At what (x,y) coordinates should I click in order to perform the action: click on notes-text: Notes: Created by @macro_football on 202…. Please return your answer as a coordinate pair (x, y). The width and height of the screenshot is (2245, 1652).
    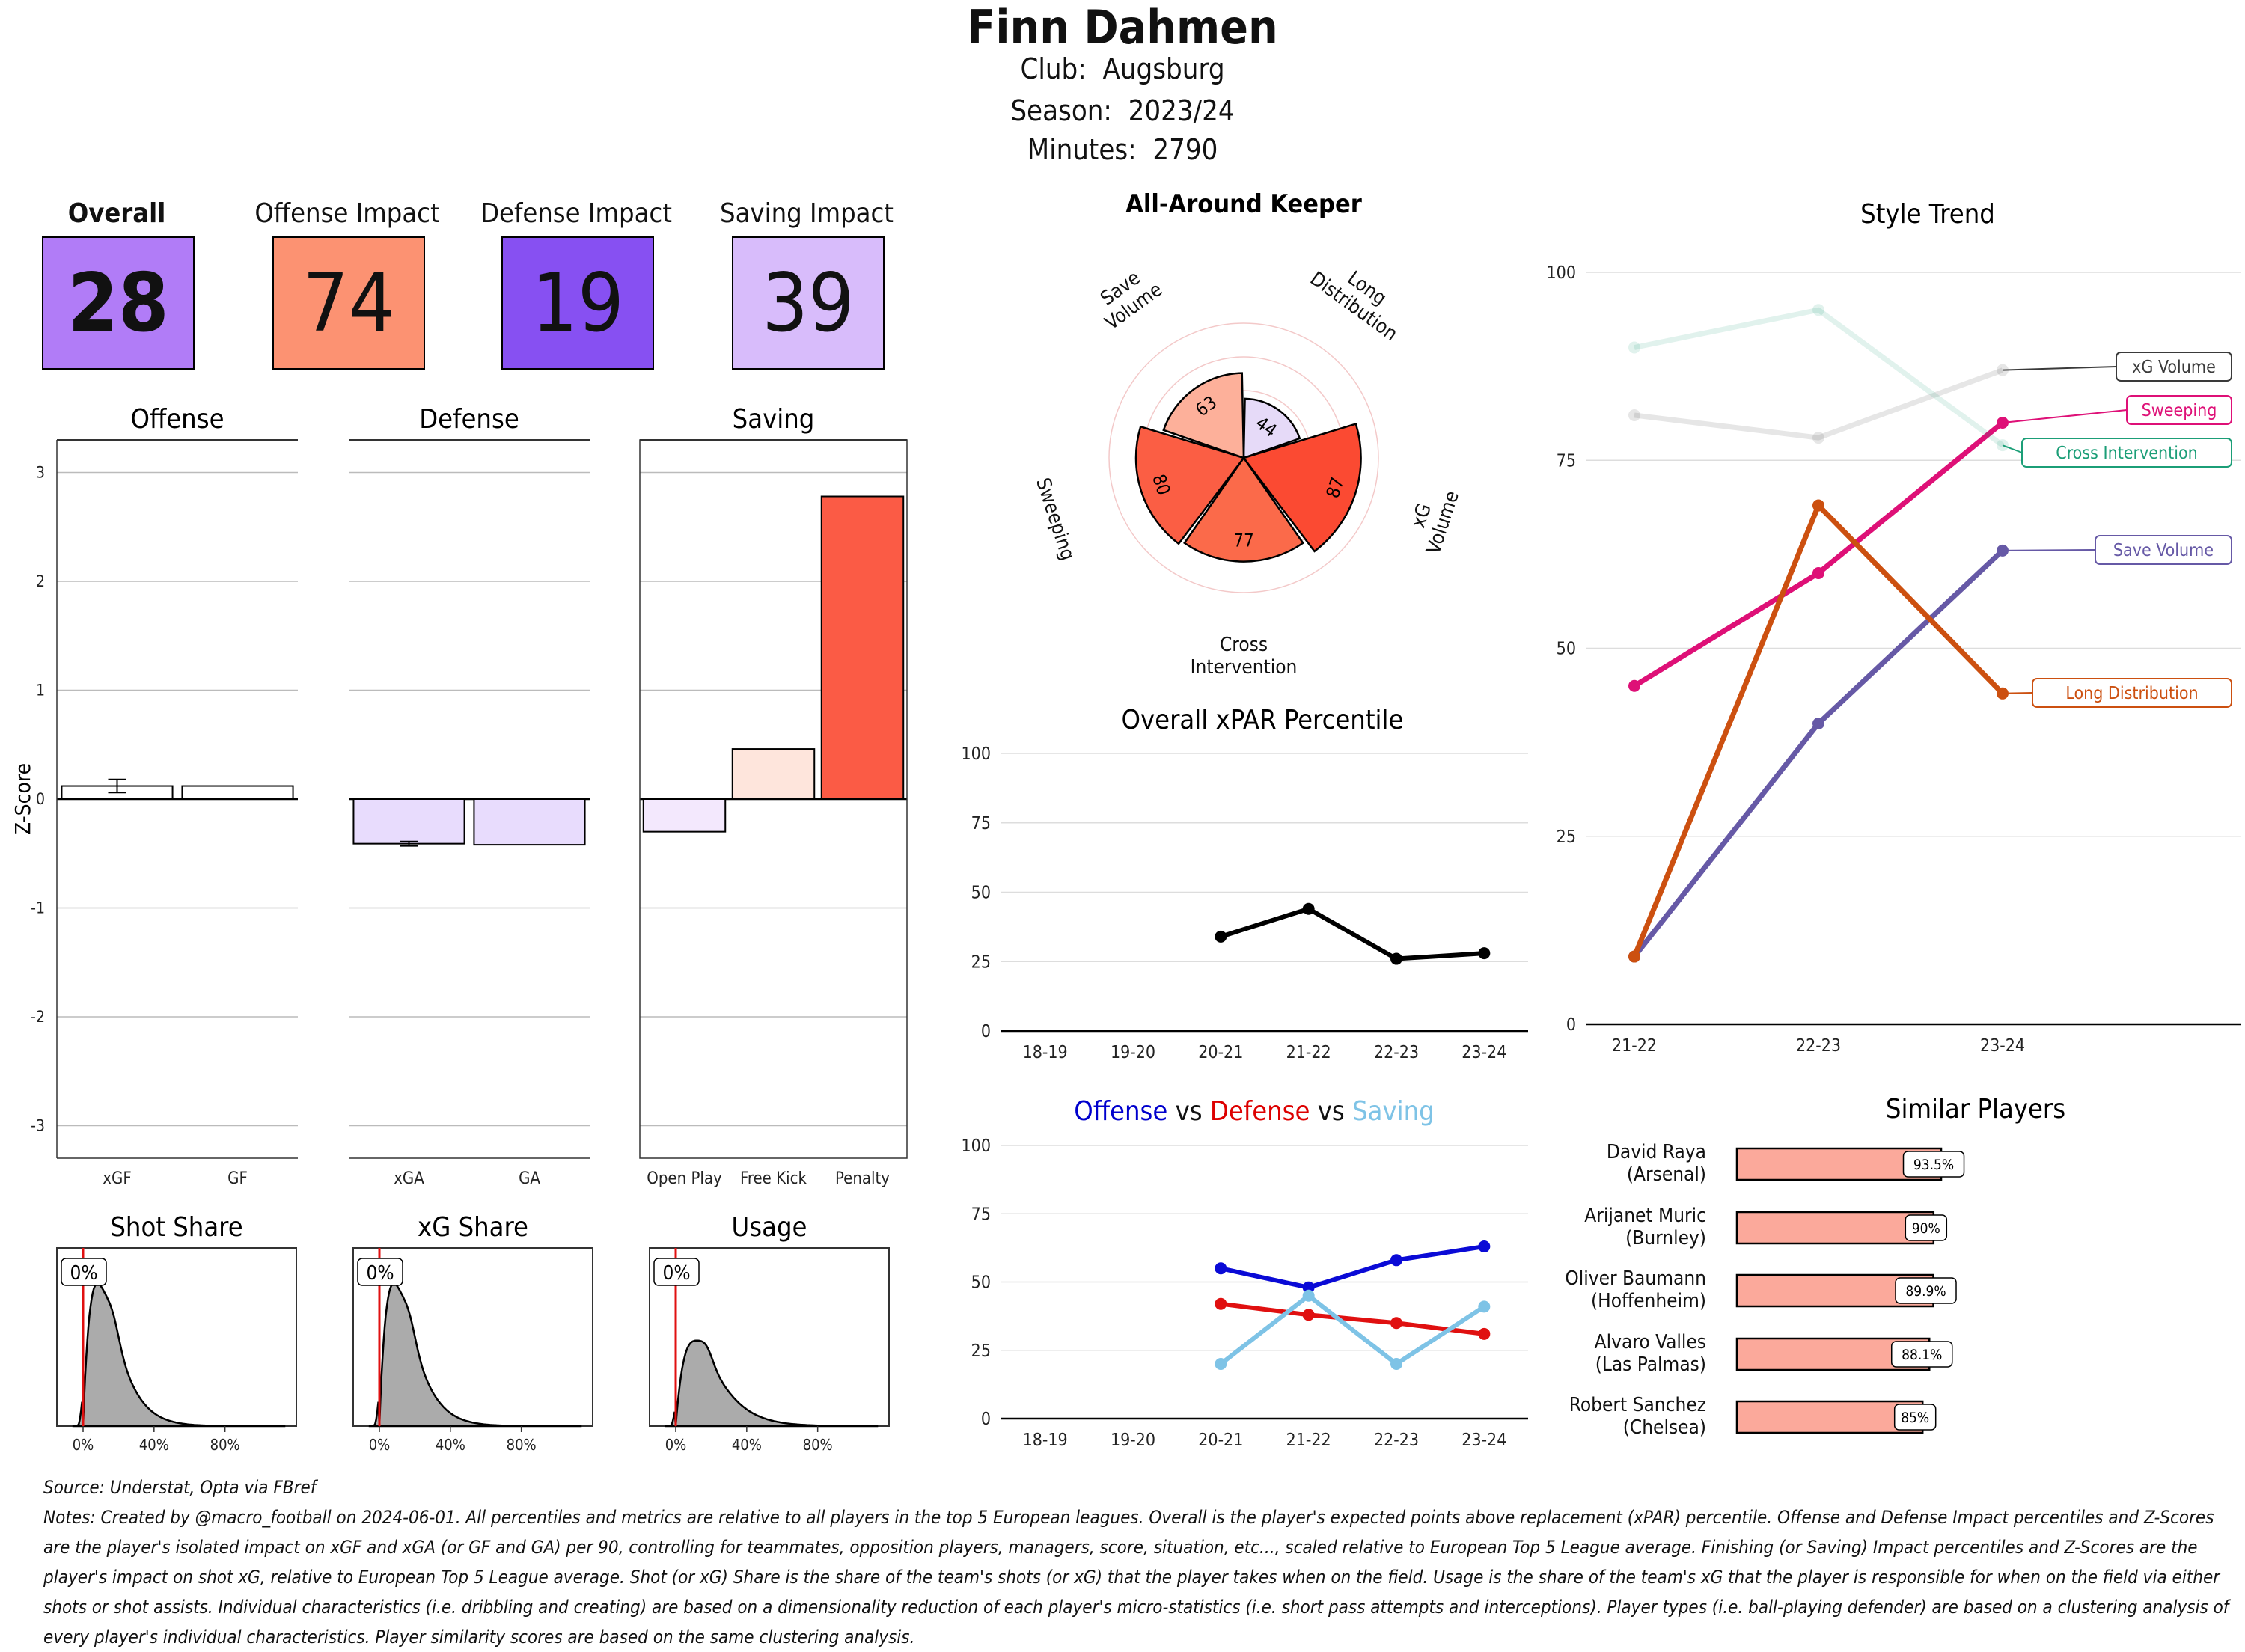
    Looking at the image, I should click on (1136, 1577).